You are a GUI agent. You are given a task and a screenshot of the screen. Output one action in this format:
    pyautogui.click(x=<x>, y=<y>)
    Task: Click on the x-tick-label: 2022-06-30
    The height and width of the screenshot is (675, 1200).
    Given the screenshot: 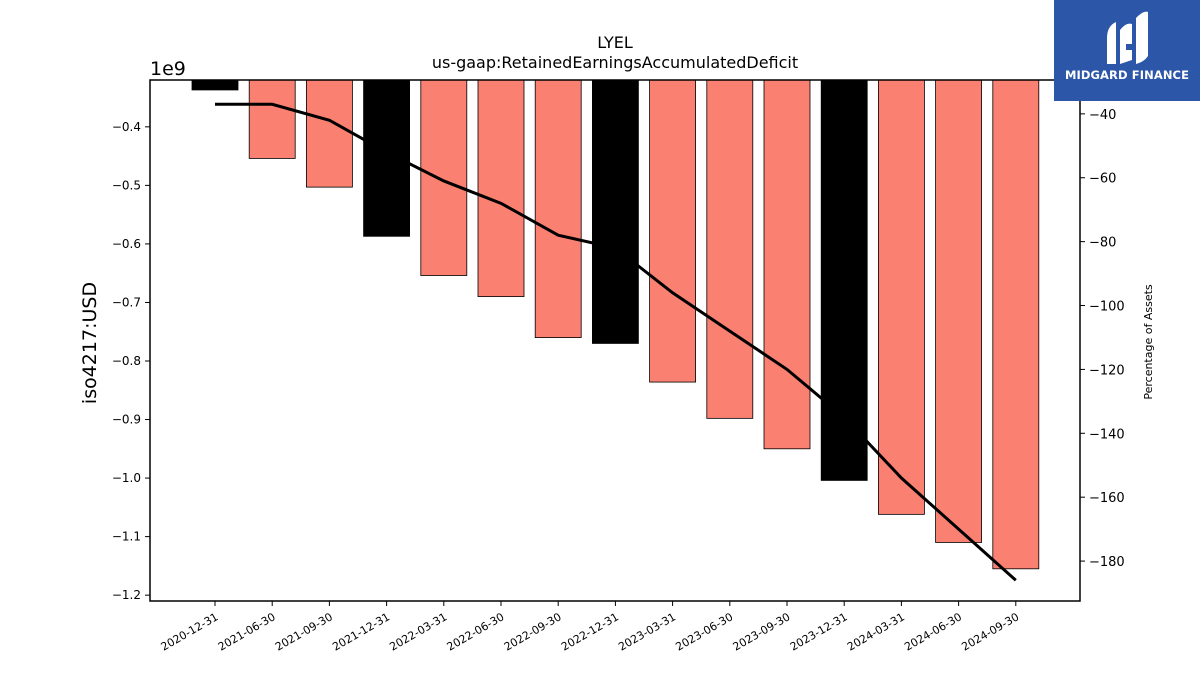 What is the action you would take?
    pyautogui.click(x=476, y=631)
    